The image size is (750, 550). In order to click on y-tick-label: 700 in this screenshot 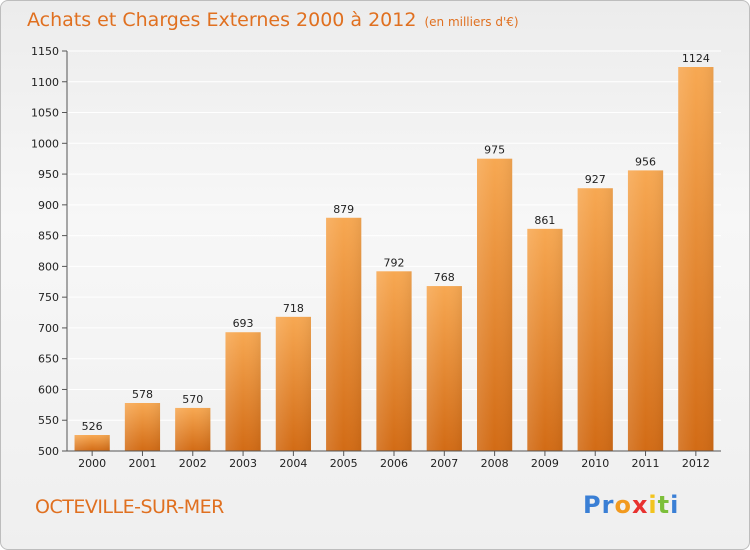, I will do `click(48, 328)`.